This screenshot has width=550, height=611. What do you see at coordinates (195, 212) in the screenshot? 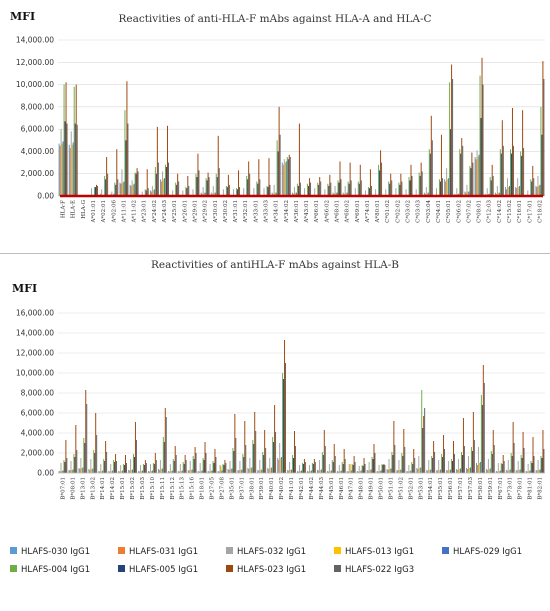
I see `x-tick-label: A*29:01` at bounding box center [195, 212].